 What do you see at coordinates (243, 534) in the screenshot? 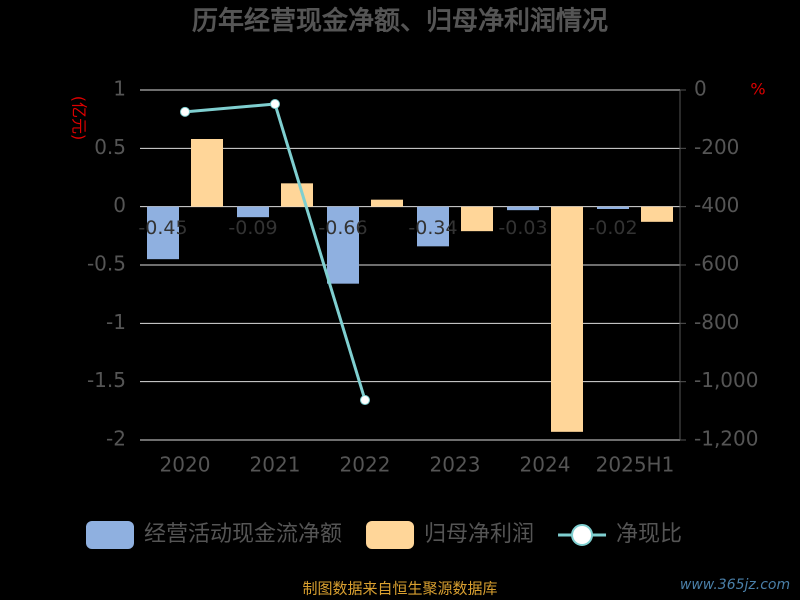
I see `legend-label: 经营活动现金流净额` at bounding box center [243, 534].